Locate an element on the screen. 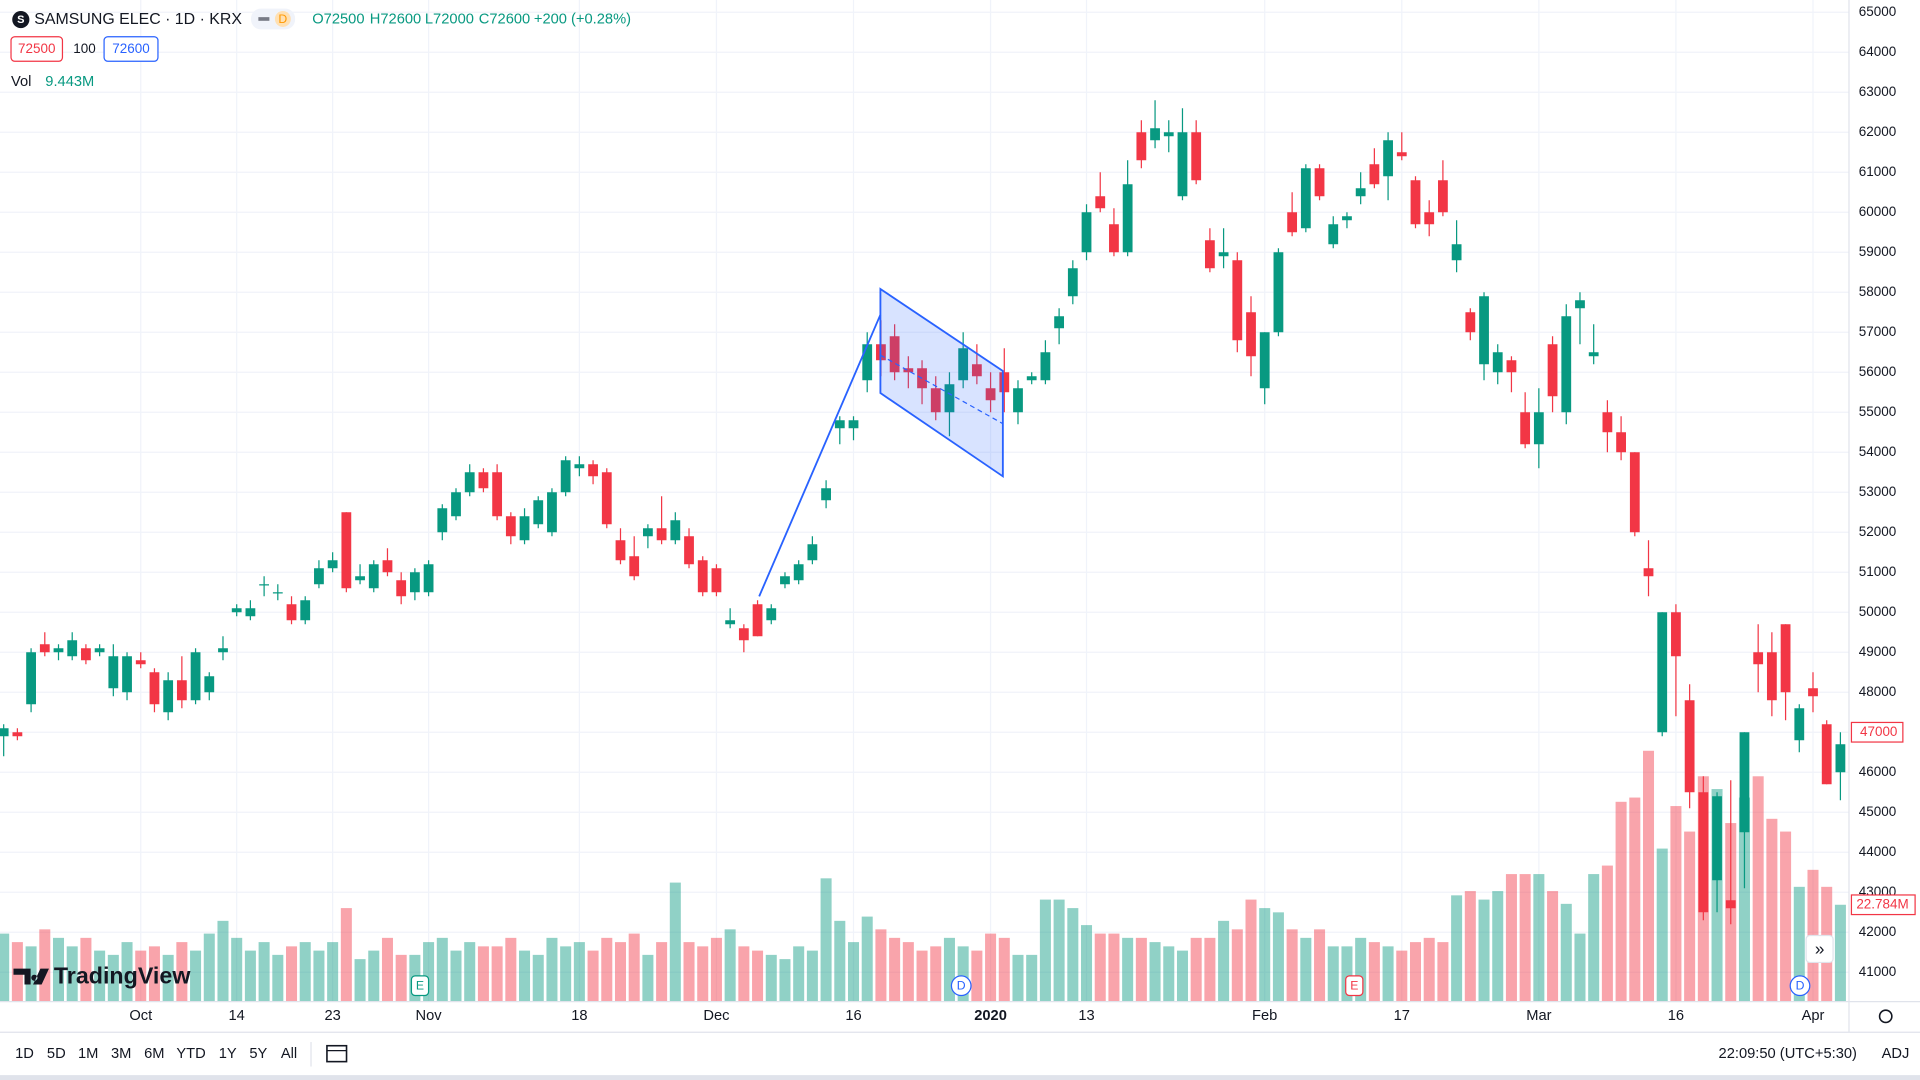 Image resolution: width=1920 pixels, height=1080 pixels. volume-tag is located at coordinates (1883, 905).